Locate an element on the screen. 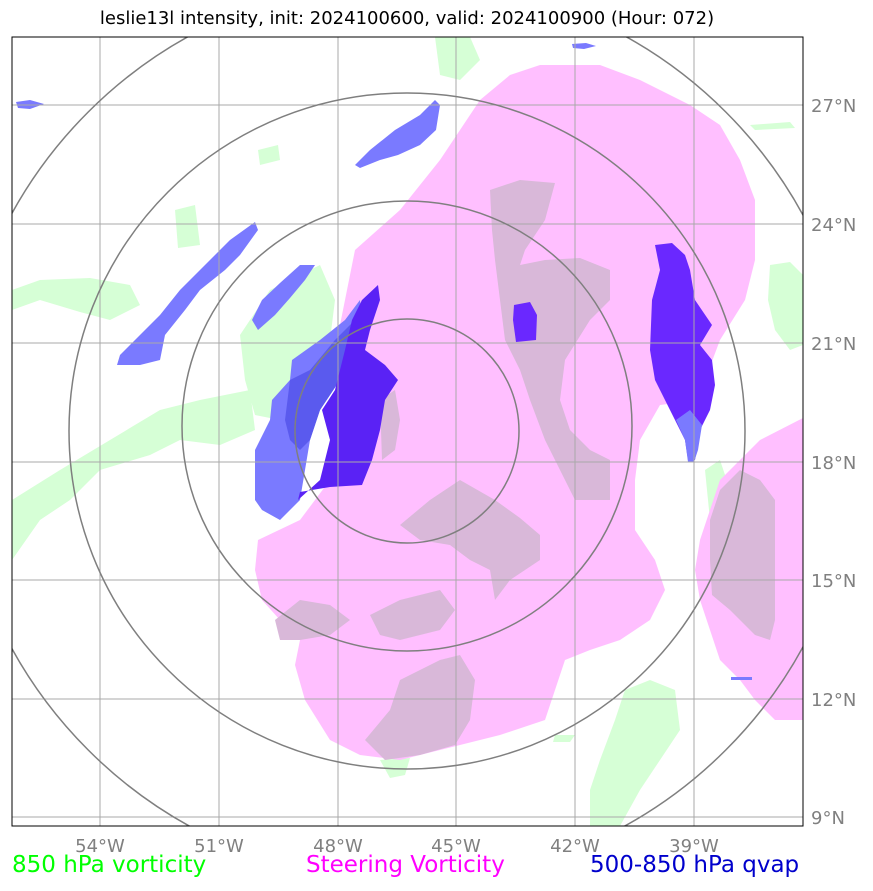  lon-tick-label: 54°W is located at coordinates (100, 846).